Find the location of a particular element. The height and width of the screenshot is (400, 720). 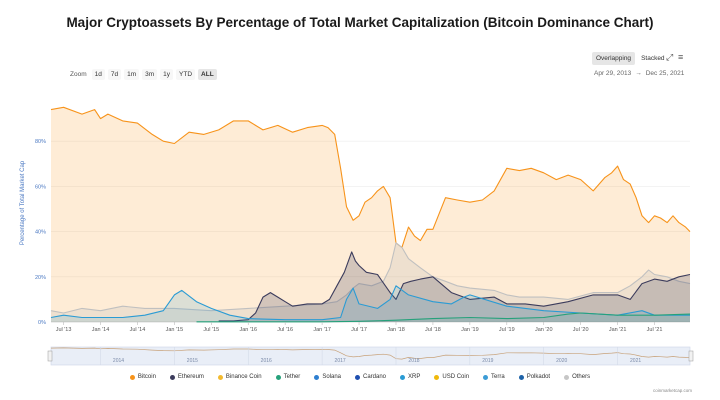

range-to-input: Dec 25, 2021 is located at coordinates (665, 73).